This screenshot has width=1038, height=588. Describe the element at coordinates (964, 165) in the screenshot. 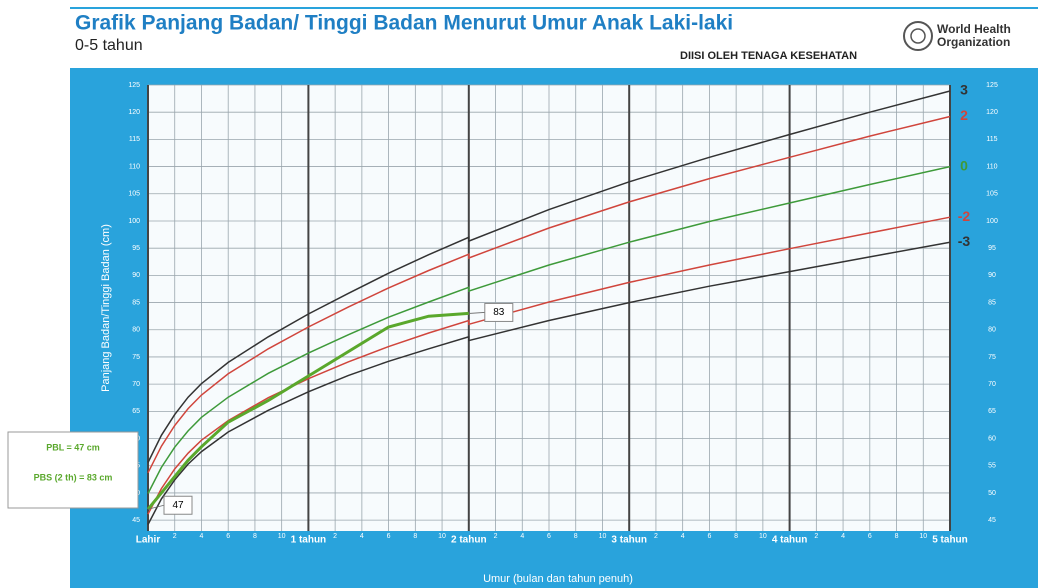

I see `legend-label: 0` at that location.